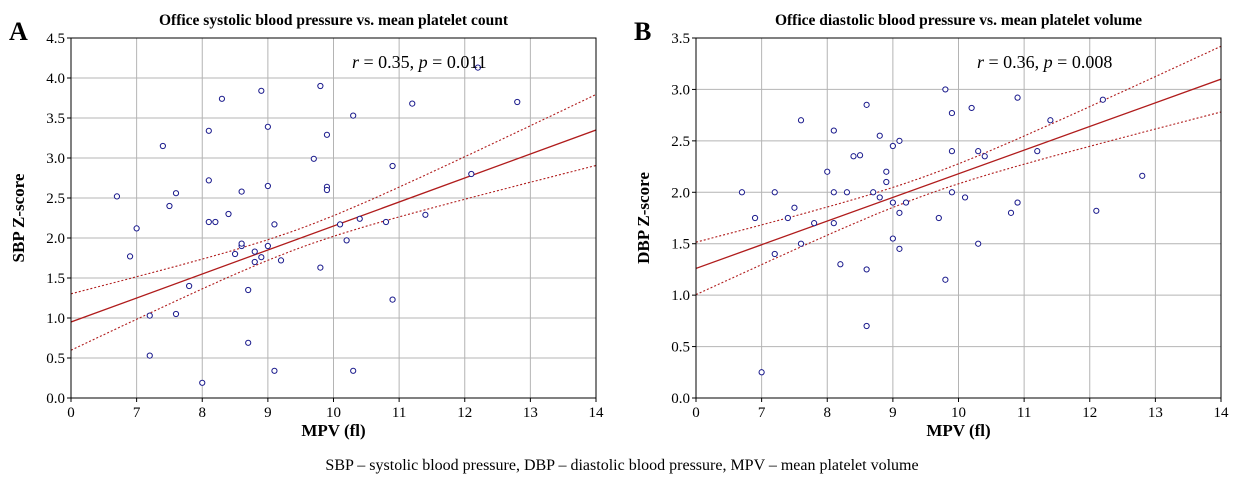 This screenshot has width=1244, height=478. What do you see at coordinates (530, 413) in the screenshot?
I see `x-tick-label: 13` at bounding box center [530, 413].